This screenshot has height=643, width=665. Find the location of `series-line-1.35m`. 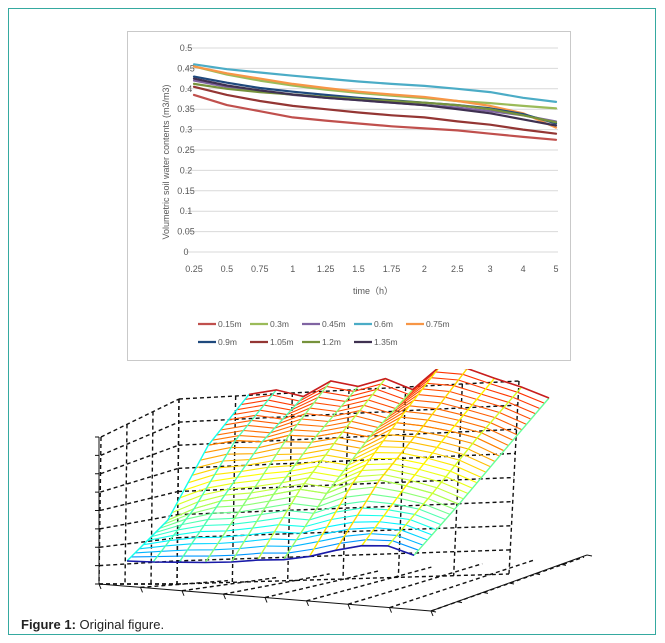

series-line-1.35m is located at coordinates (375, 102).